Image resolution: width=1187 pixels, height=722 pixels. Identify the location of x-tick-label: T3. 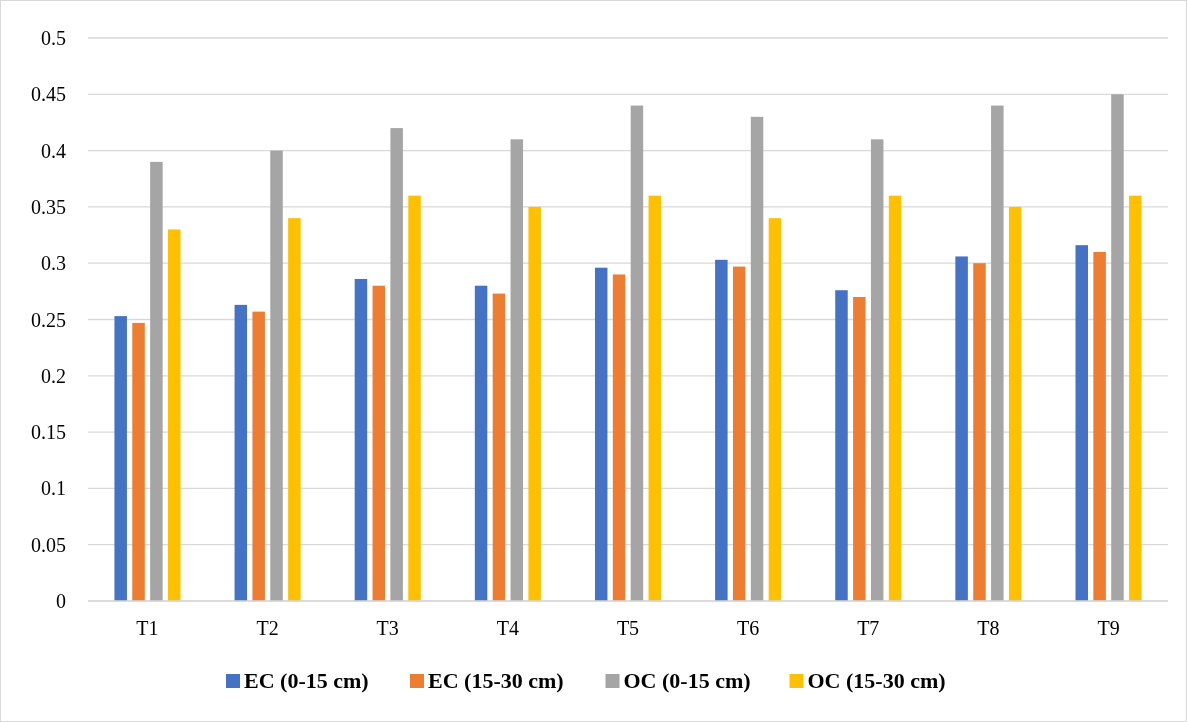
(387, 628).